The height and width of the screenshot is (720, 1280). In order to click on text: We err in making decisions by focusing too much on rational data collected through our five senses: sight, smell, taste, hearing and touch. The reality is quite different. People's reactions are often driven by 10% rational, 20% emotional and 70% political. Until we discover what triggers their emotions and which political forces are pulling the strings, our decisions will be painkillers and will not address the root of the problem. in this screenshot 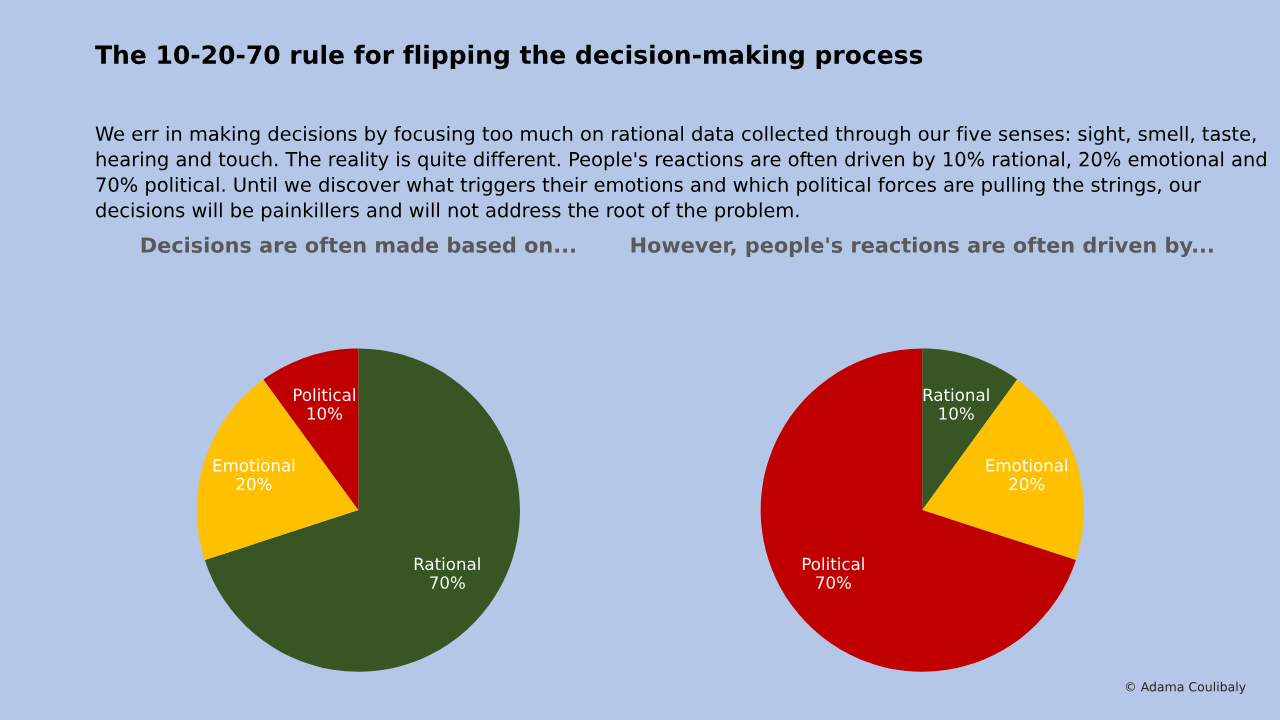, I will do `click(680, 174)`.